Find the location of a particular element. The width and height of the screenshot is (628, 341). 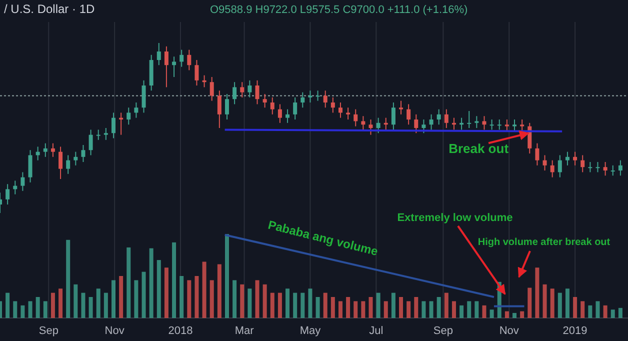

x-tick-label: 2019 is located at coordinates (575, 330).